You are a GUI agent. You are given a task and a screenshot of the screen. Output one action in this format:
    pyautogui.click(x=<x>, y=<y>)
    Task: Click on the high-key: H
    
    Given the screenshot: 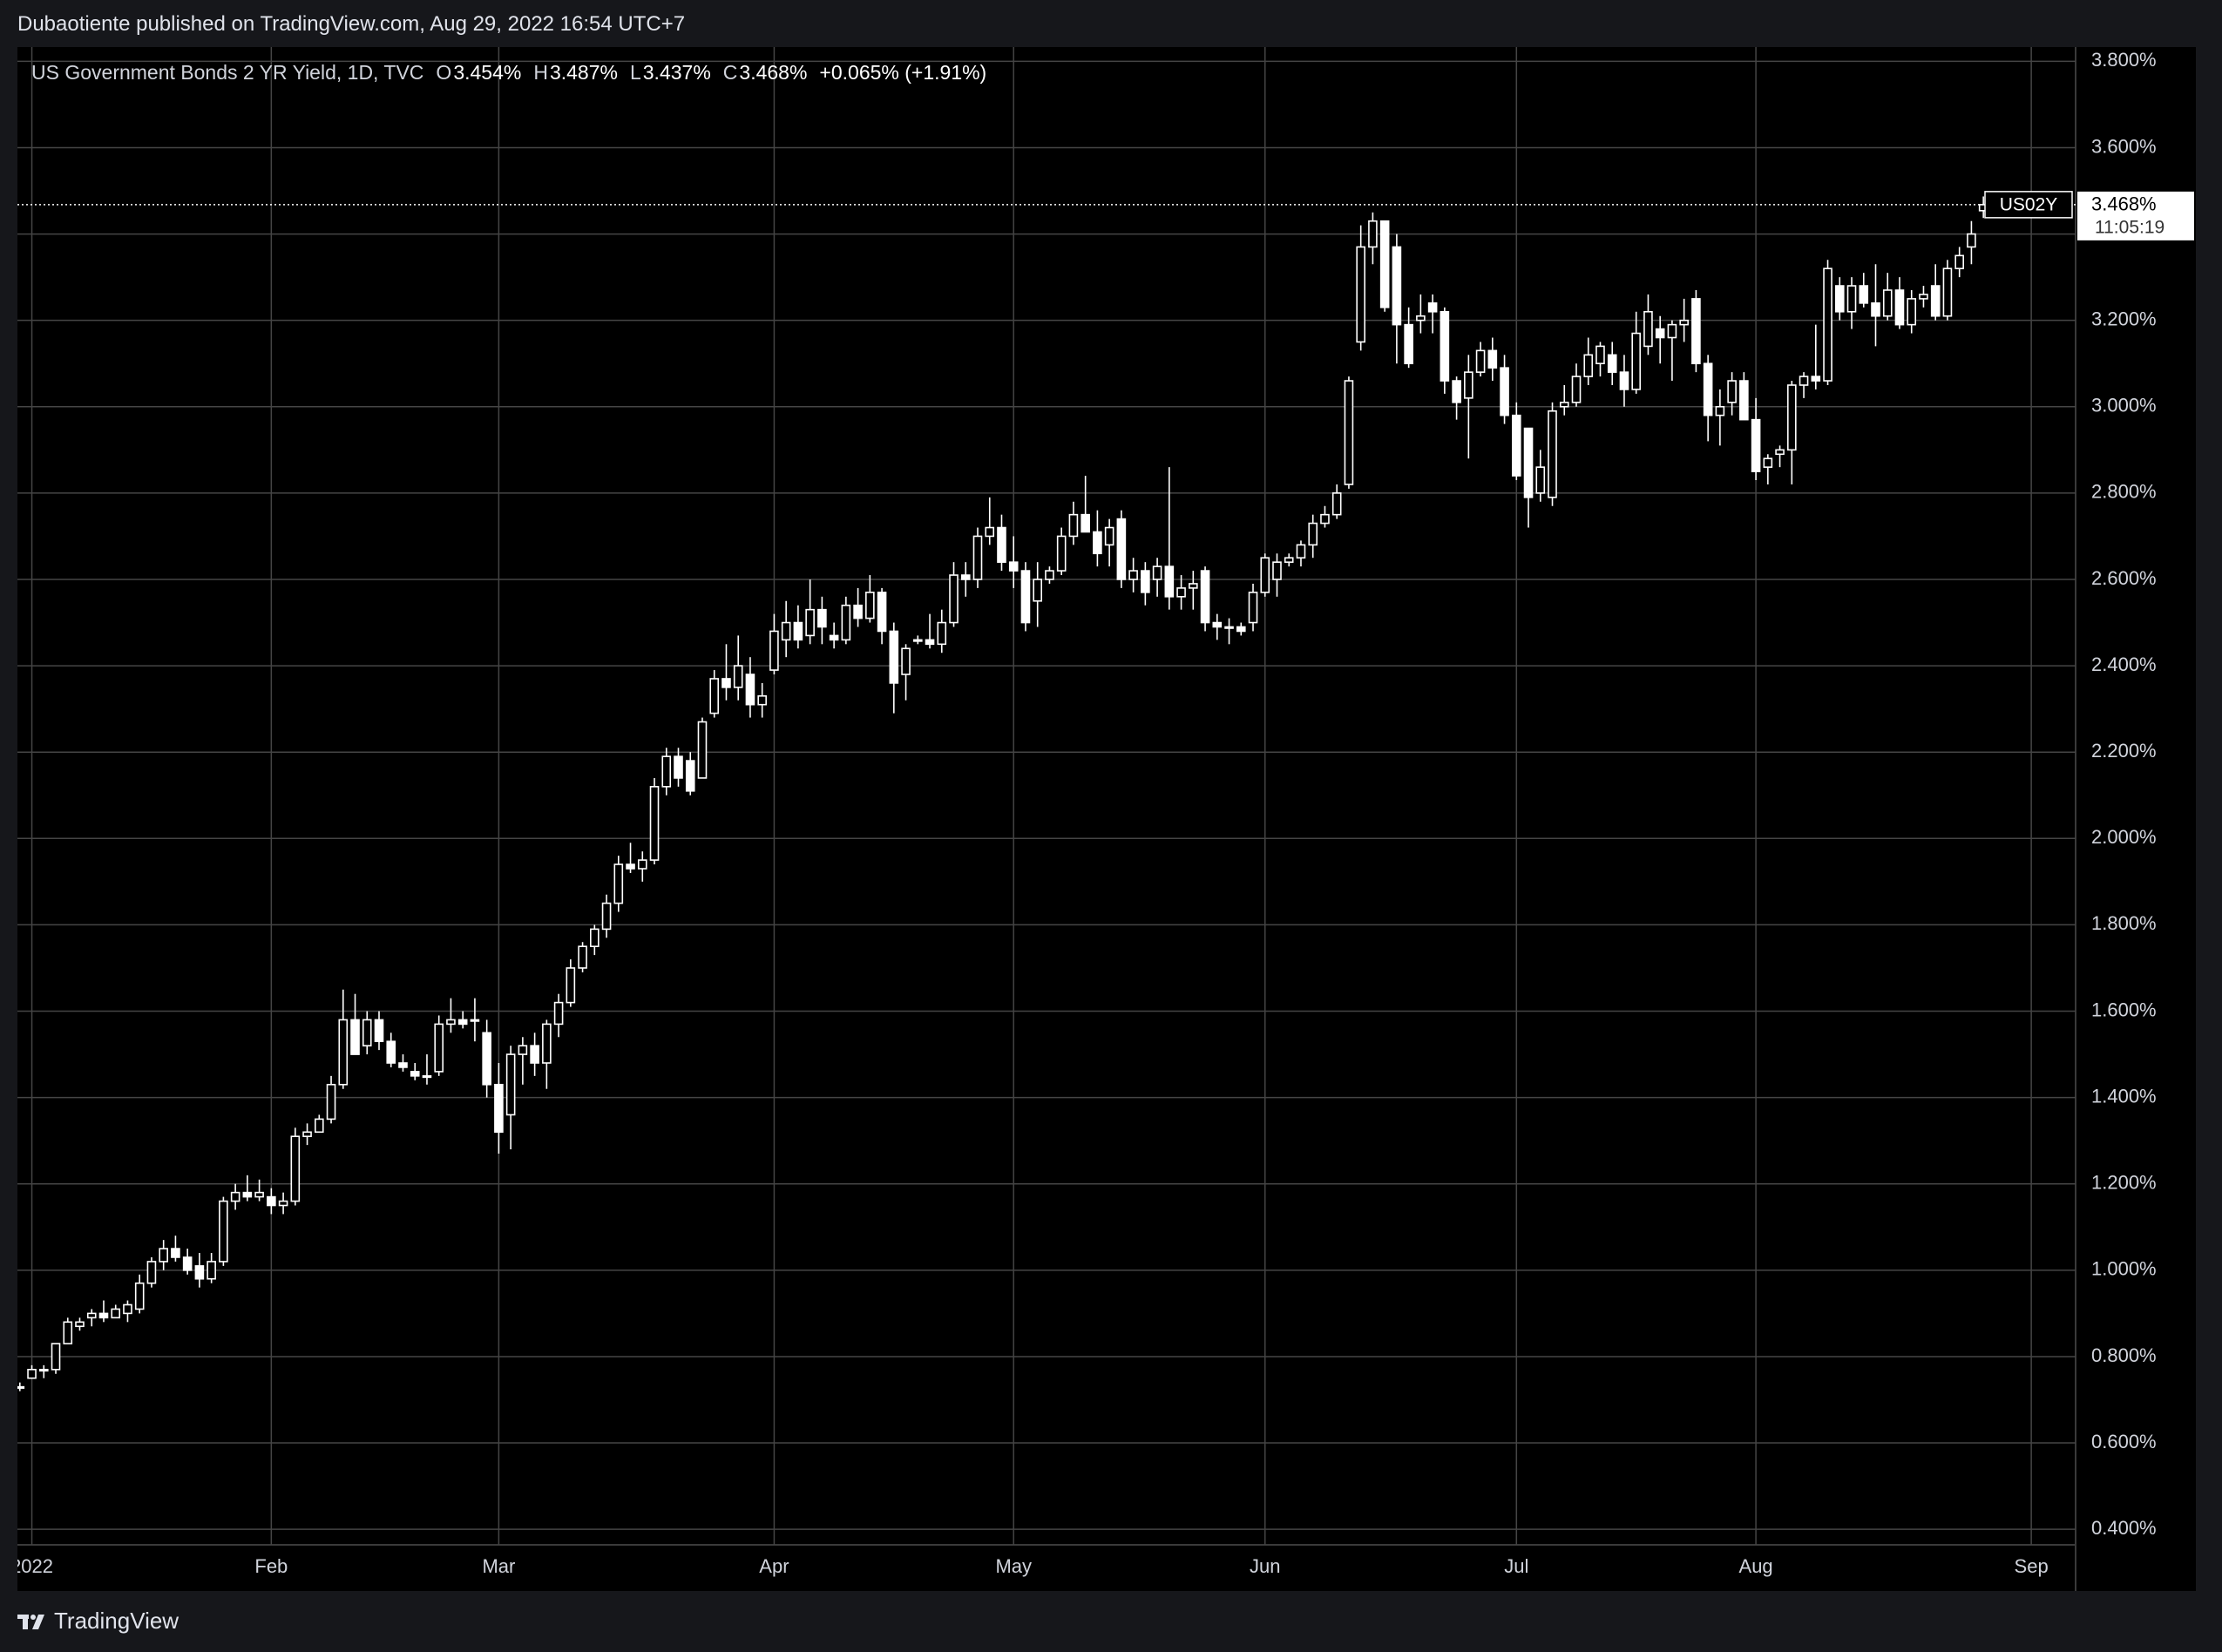 What is the action you would take?
    pyautogui.click(x=540, y=72)
    